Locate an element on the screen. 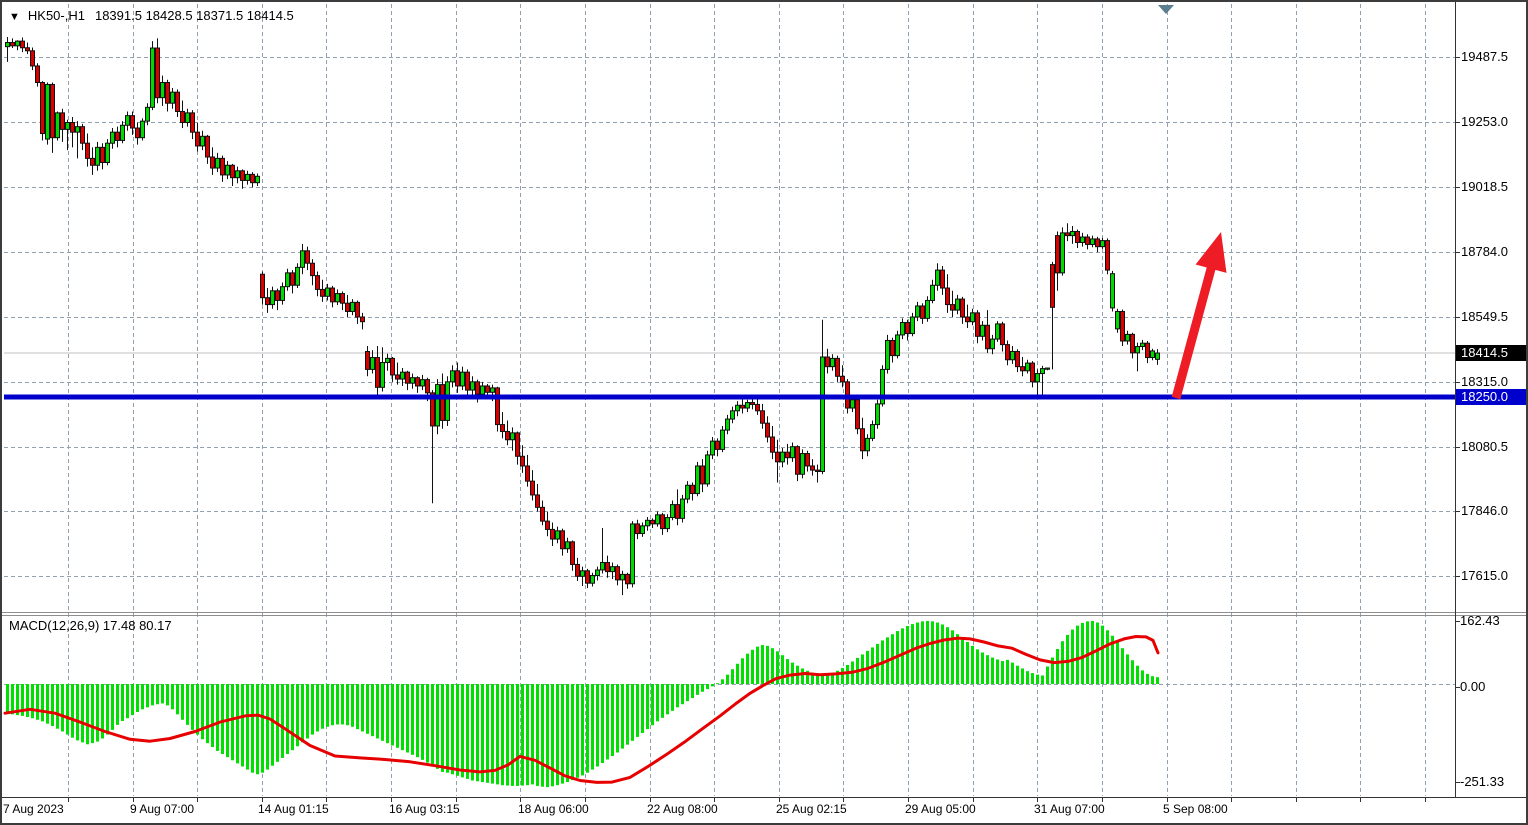  support-line is located at coordinates (729, 397).